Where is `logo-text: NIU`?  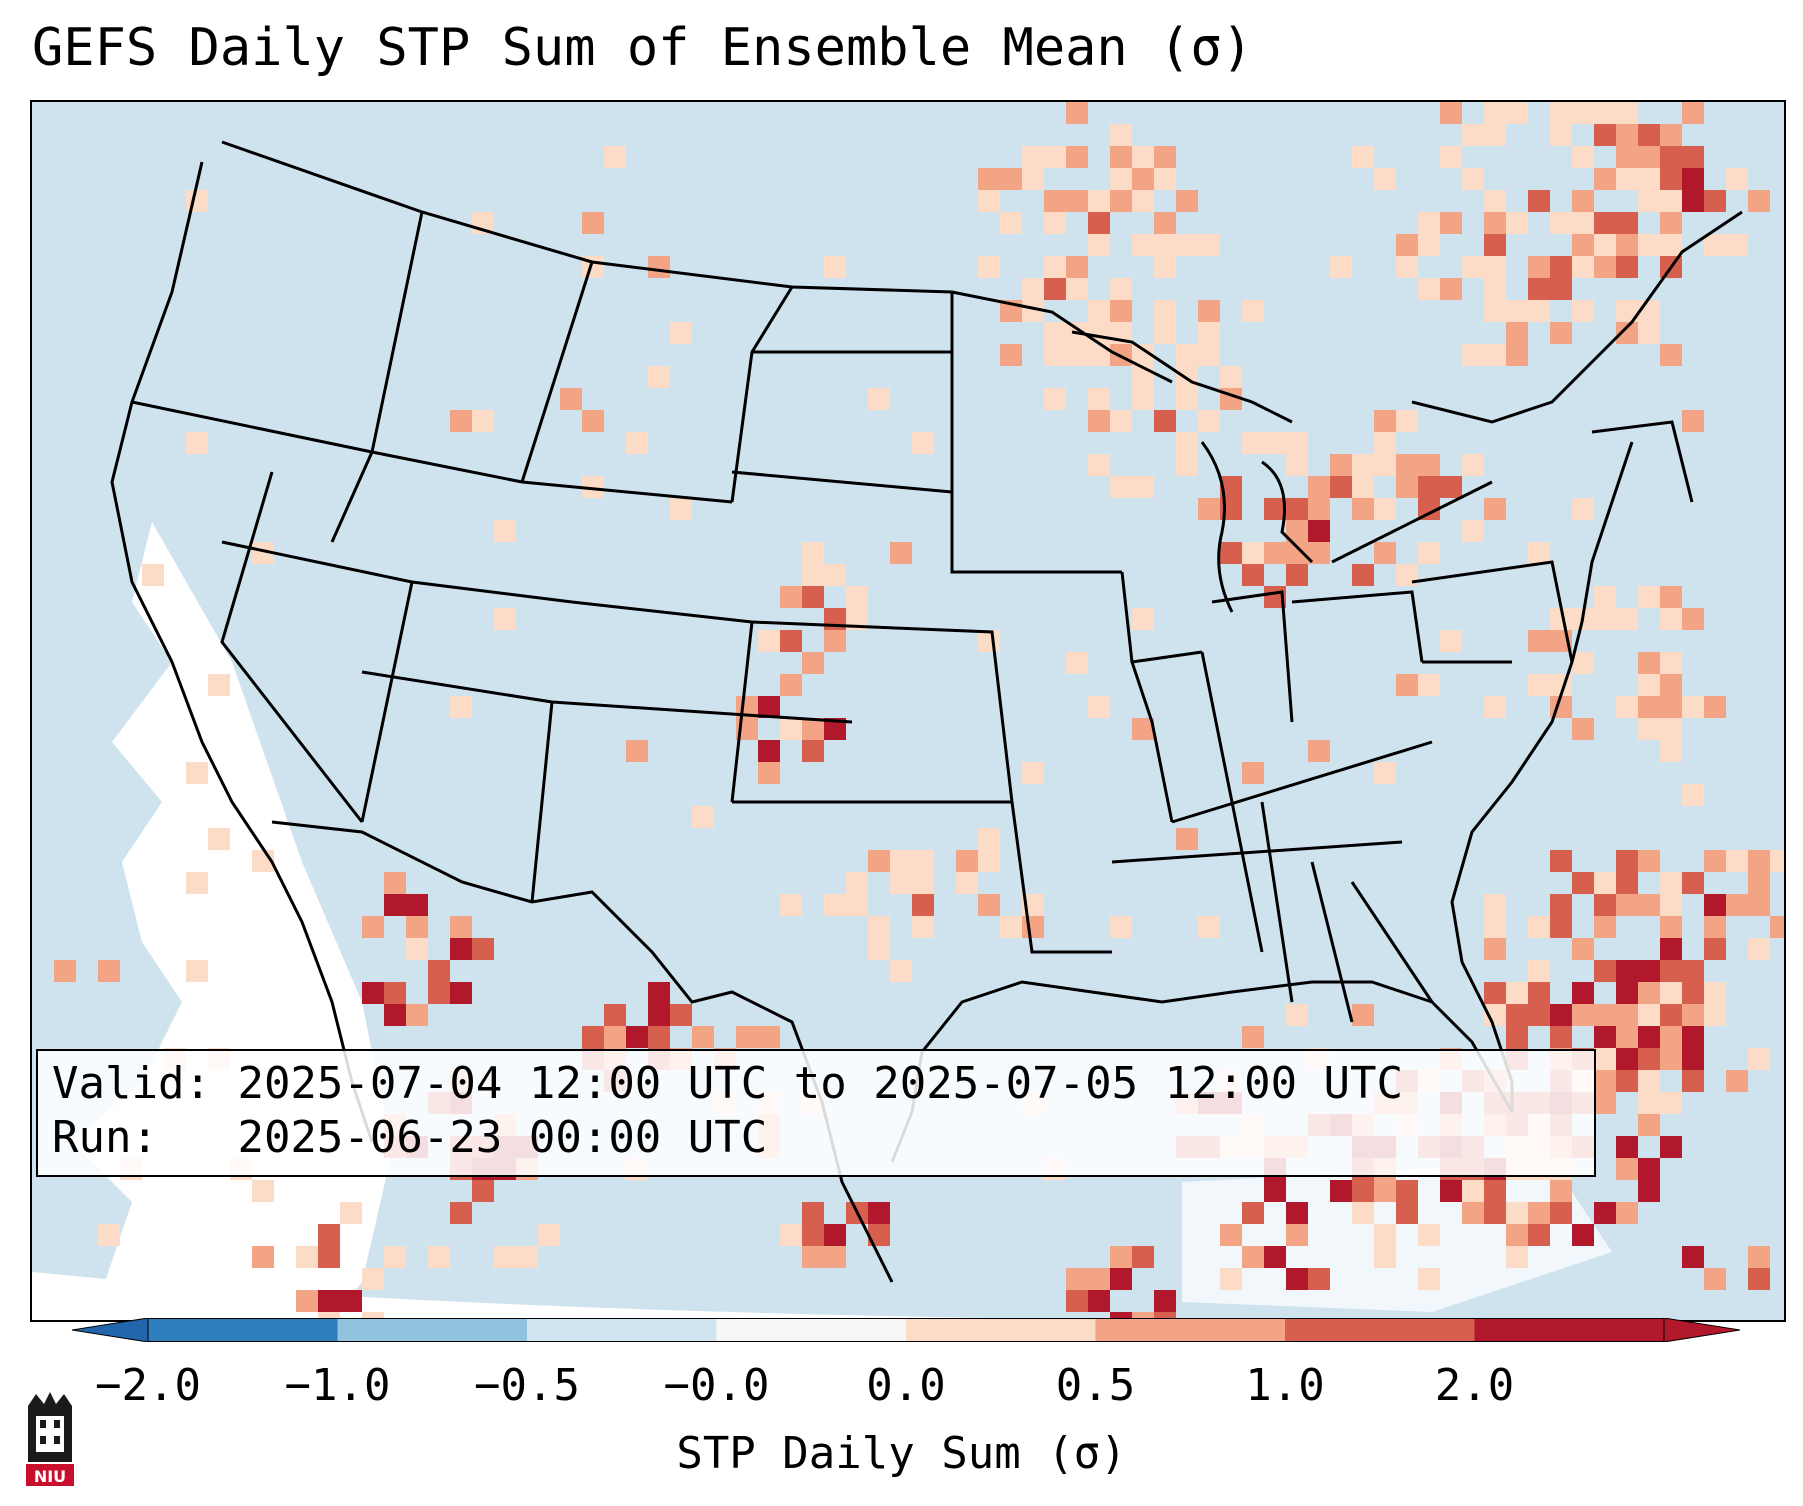
logo-text: NIU is located at coordinates (50, 1476).